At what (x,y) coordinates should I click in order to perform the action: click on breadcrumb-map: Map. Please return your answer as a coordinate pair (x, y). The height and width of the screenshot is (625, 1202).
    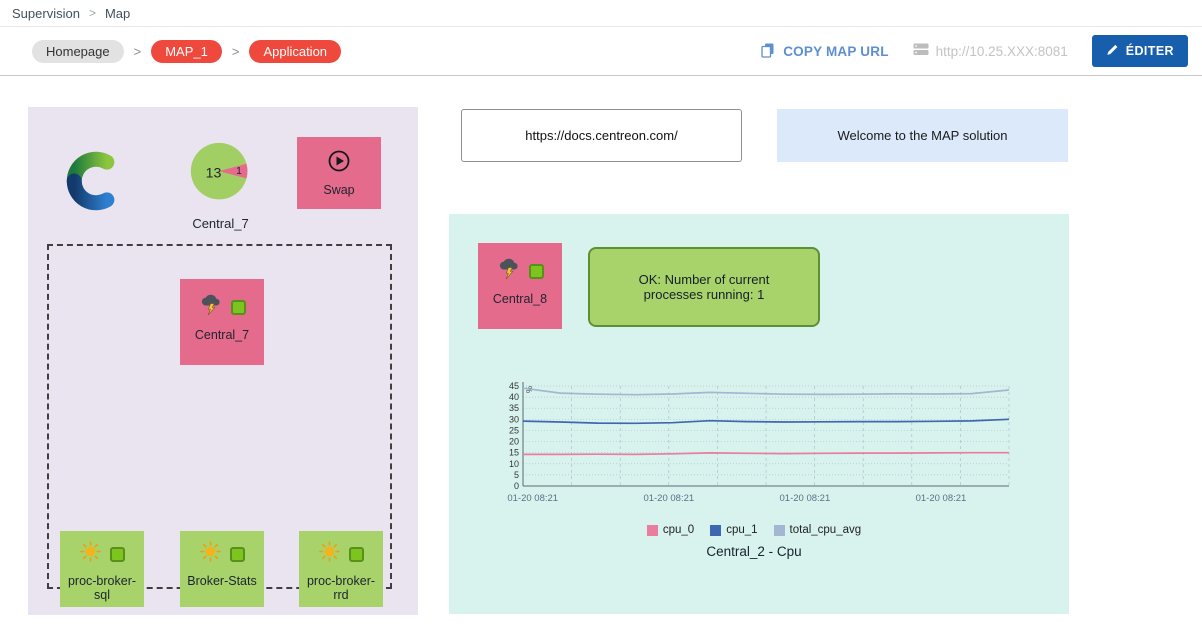
    Looking at the image, I should click on (117, 13).